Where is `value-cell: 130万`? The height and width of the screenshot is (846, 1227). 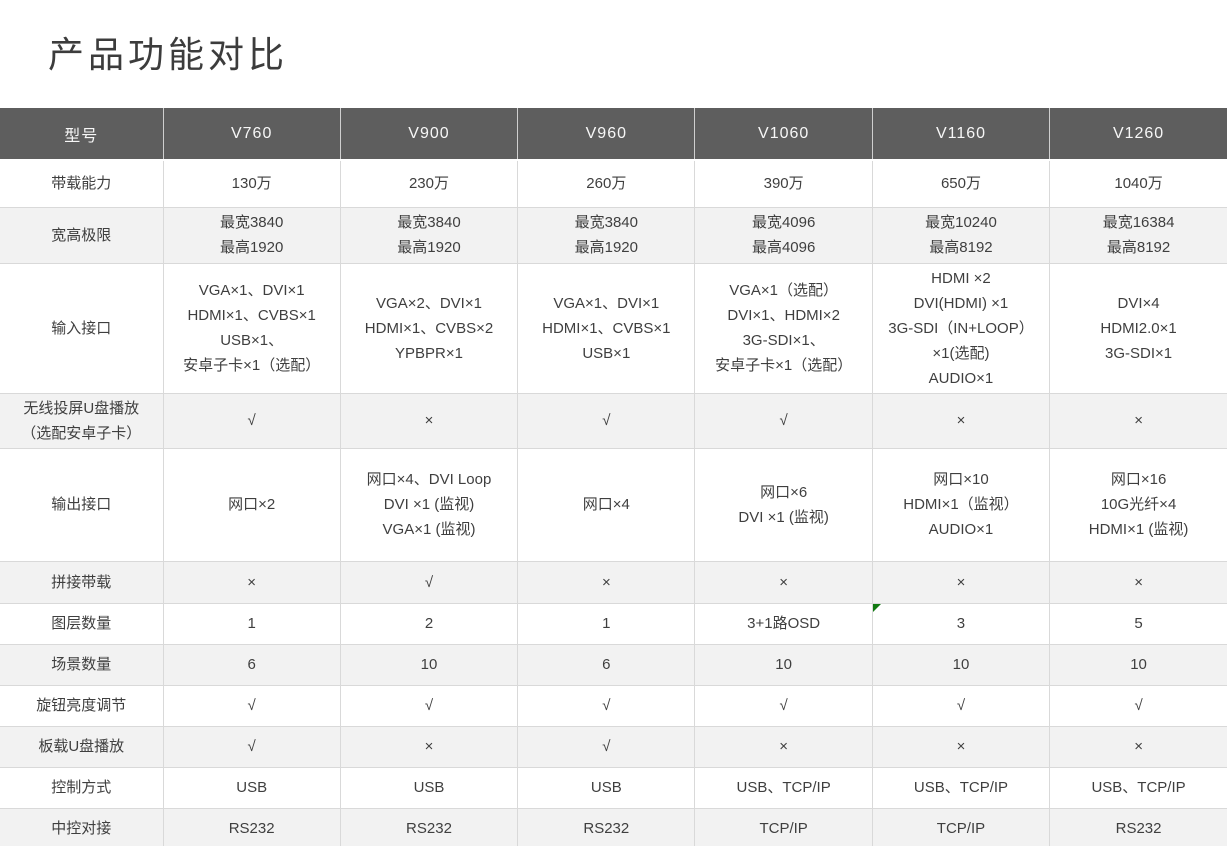
value-cell: 130万 is located at coordinates (251, 183).